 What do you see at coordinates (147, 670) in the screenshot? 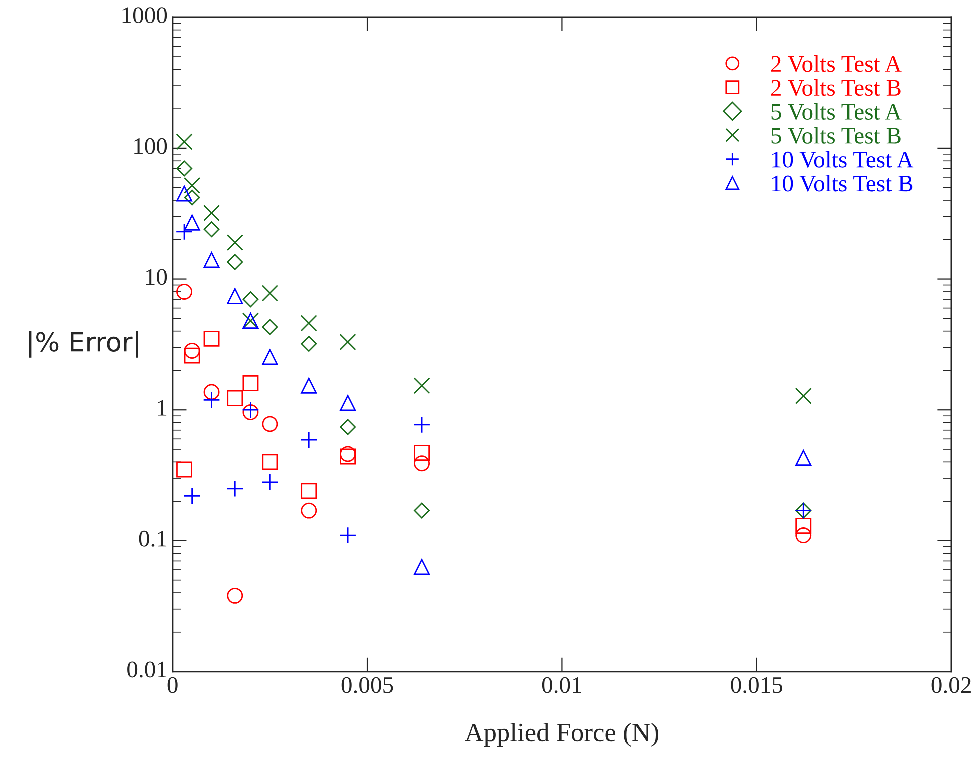
I see `y-tick-label: 0.01` at bounding box center [147, 670].